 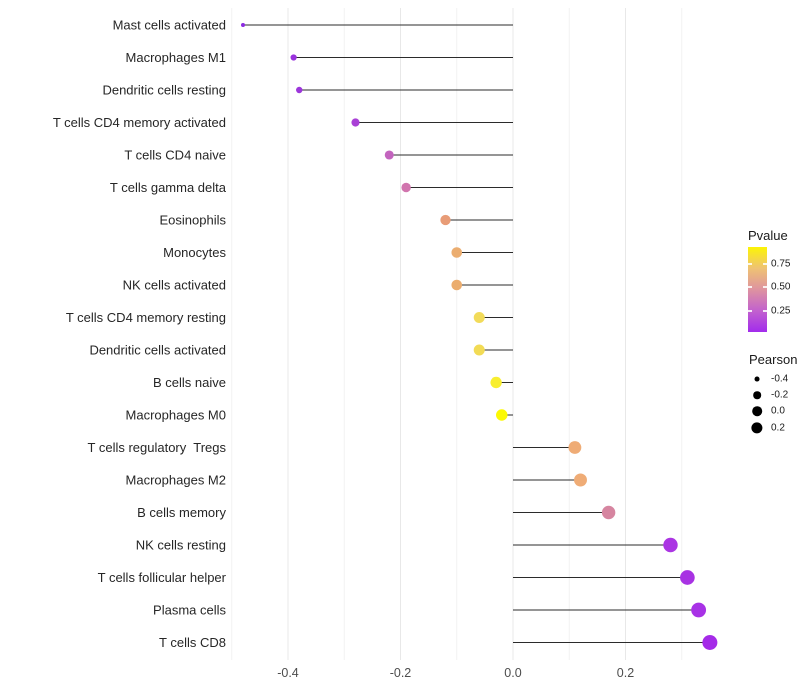 What do you see at coordinates (778, 411) in the screenshot?
I see `pearson-legend-tick-label: 0.0` at bounding box center [778, 411].